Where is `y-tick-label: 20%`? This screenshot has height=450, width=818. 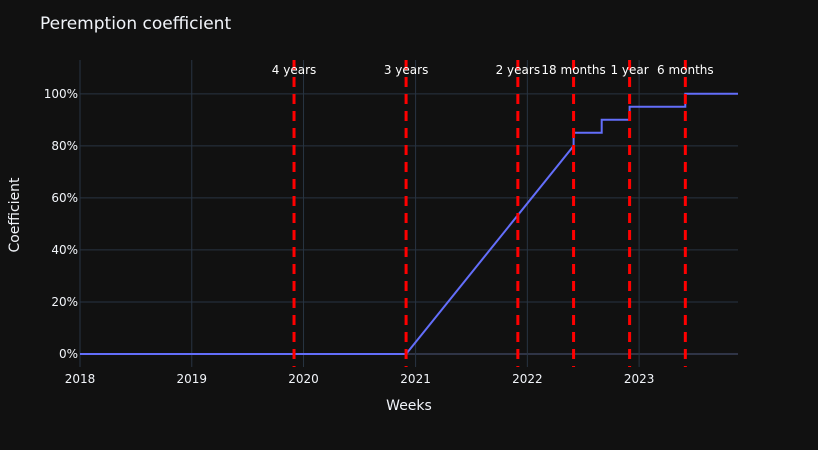
y-tick-label: 20% is located at coordinates (64, 302).